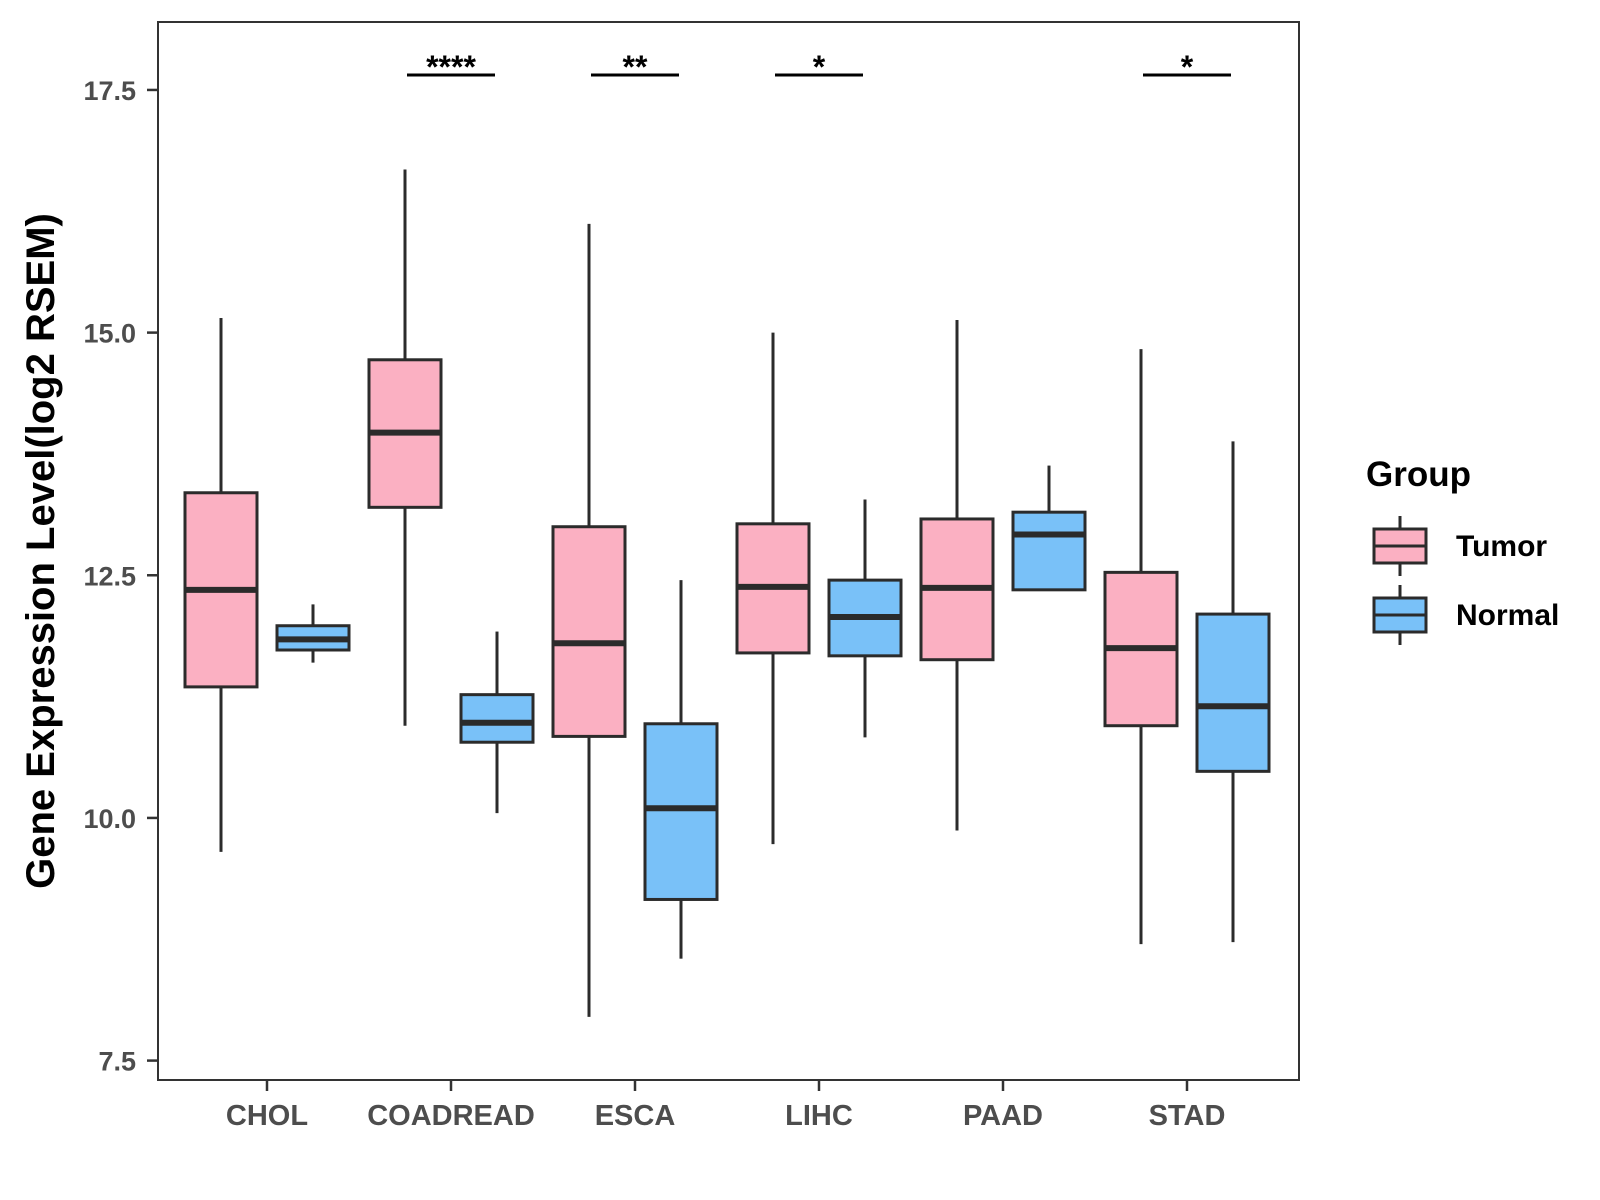 The image size is (1600, 1200). Describe the element at coordinates (267, 1116) in the screenshot. I see `x-tick-label: CHOL` at that location.